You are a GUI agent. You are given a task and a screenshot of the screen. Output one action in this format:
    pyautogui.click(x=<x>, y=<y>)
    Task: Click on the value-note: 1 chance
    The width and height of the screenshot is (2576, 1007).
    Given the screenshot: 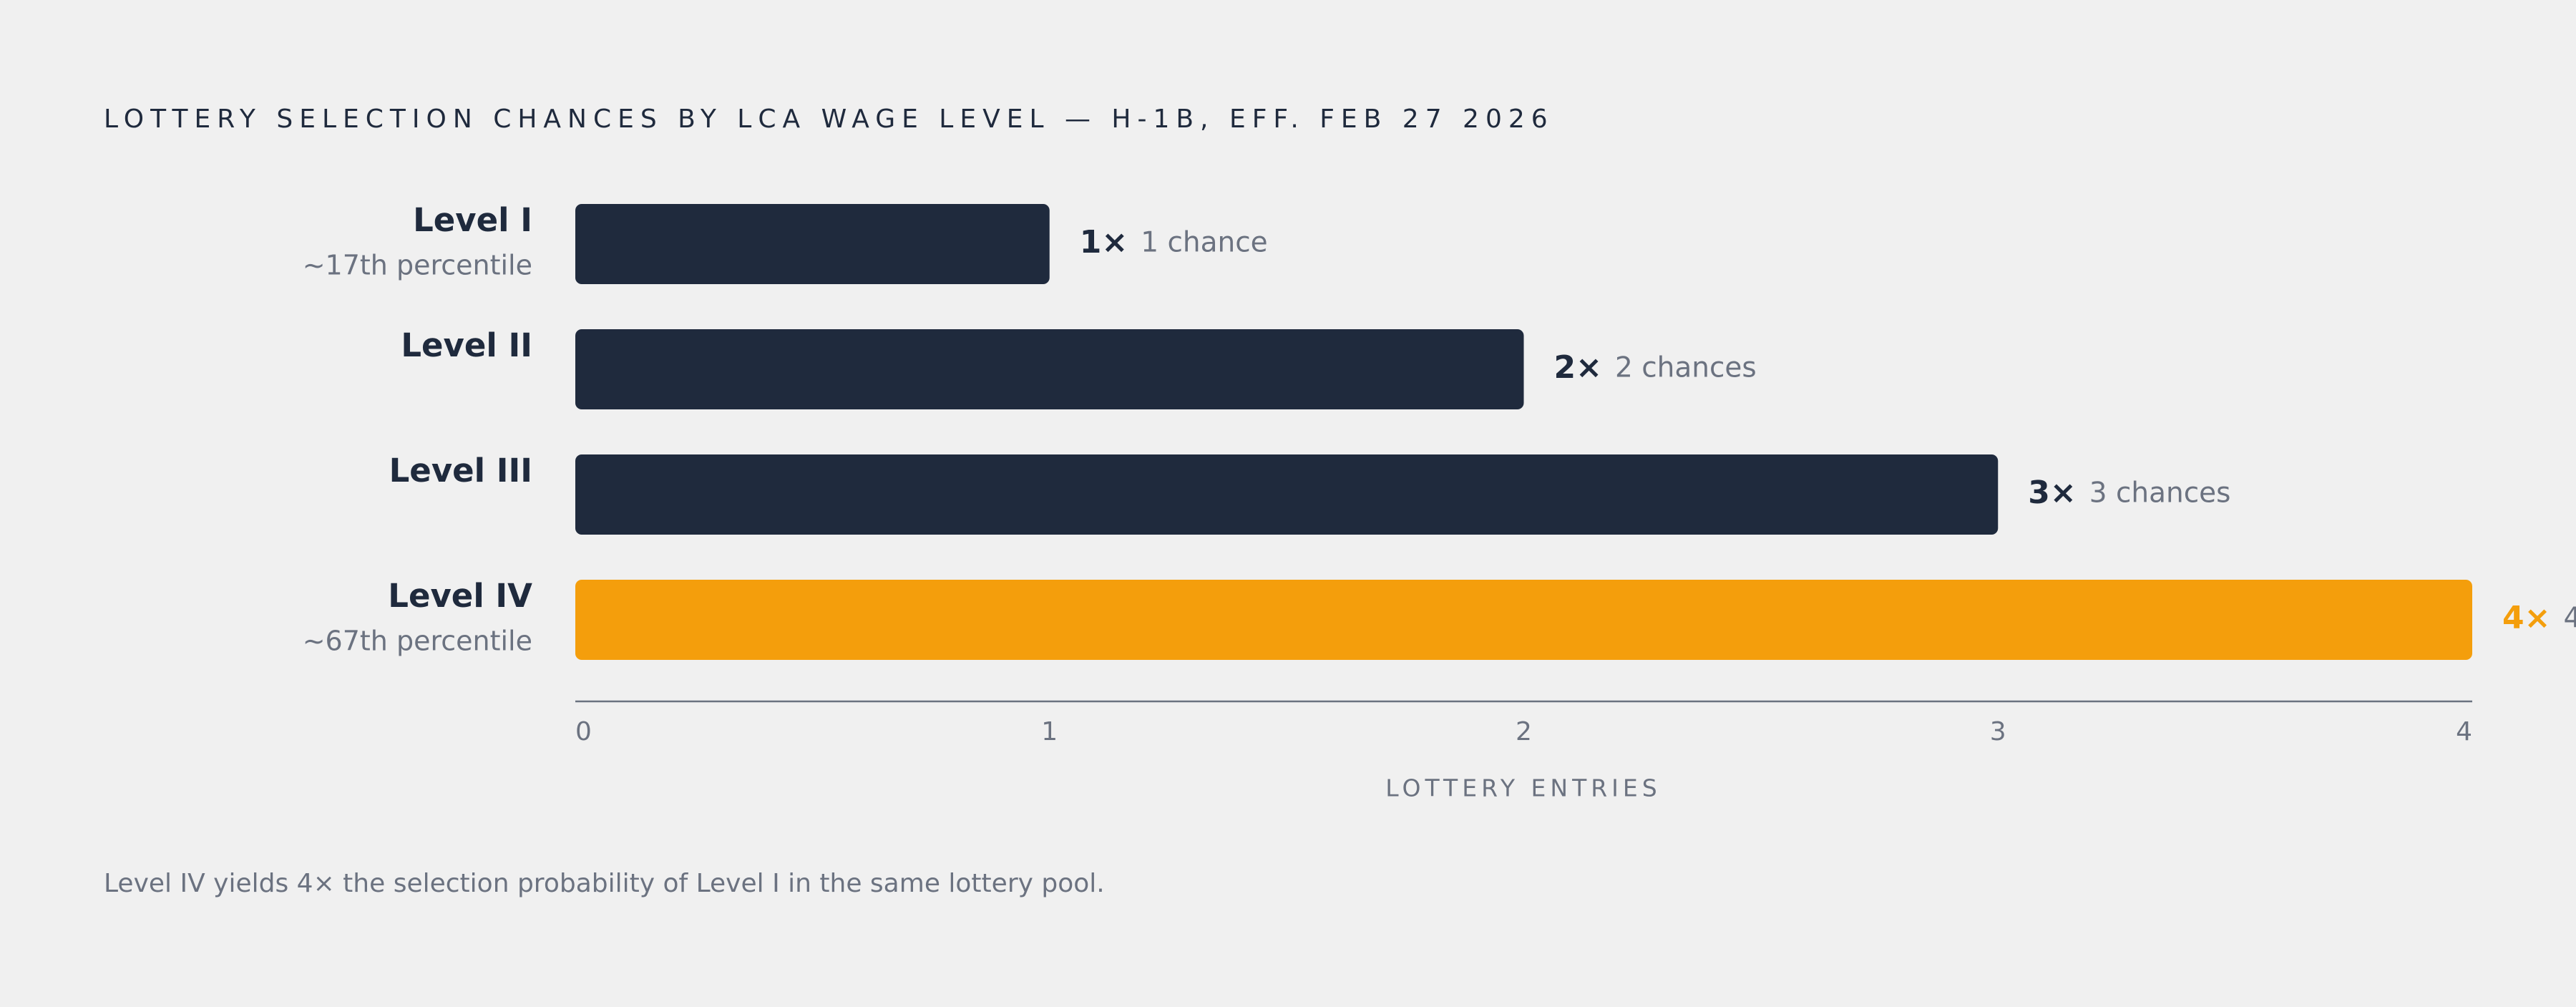 What is the action you would take?
    pyautogui.click(x=1204, y=243)
    